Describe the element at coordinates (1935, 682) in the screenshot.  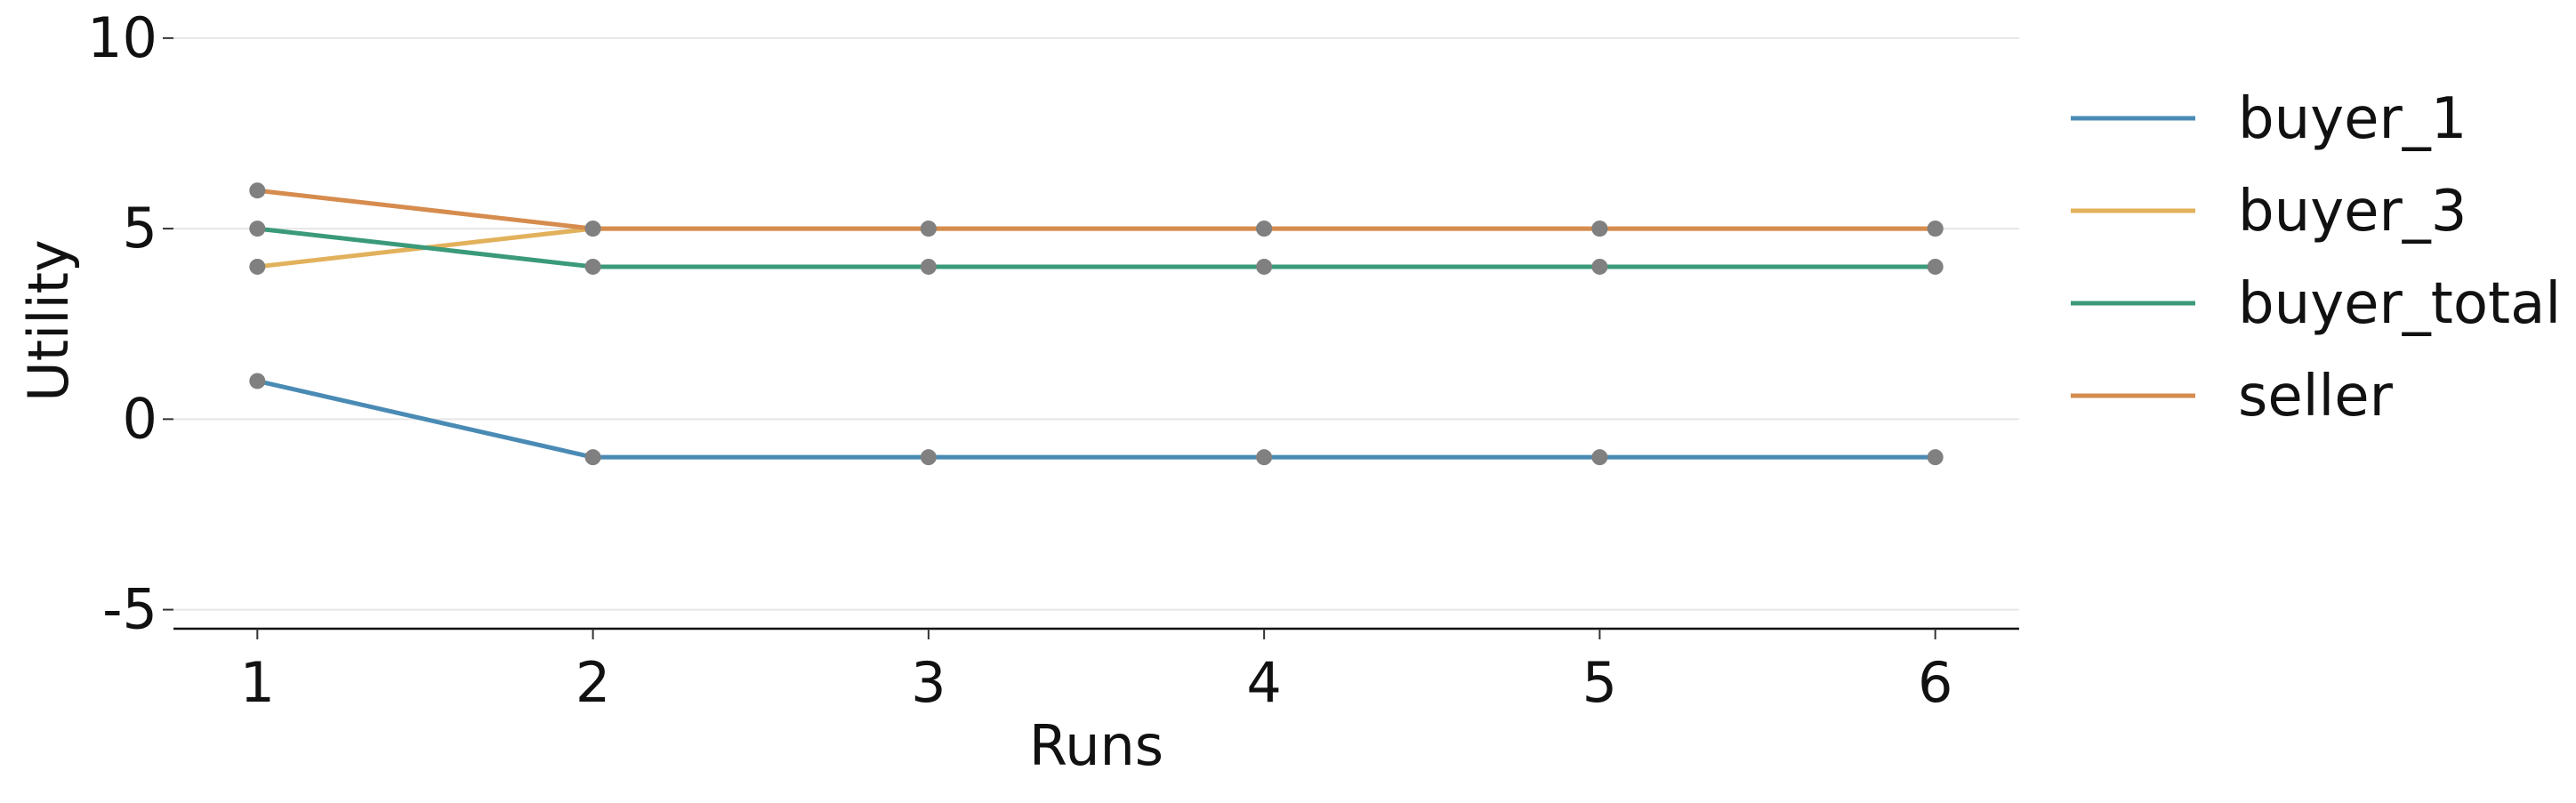
I see `x-tick-label: 6` at that location.